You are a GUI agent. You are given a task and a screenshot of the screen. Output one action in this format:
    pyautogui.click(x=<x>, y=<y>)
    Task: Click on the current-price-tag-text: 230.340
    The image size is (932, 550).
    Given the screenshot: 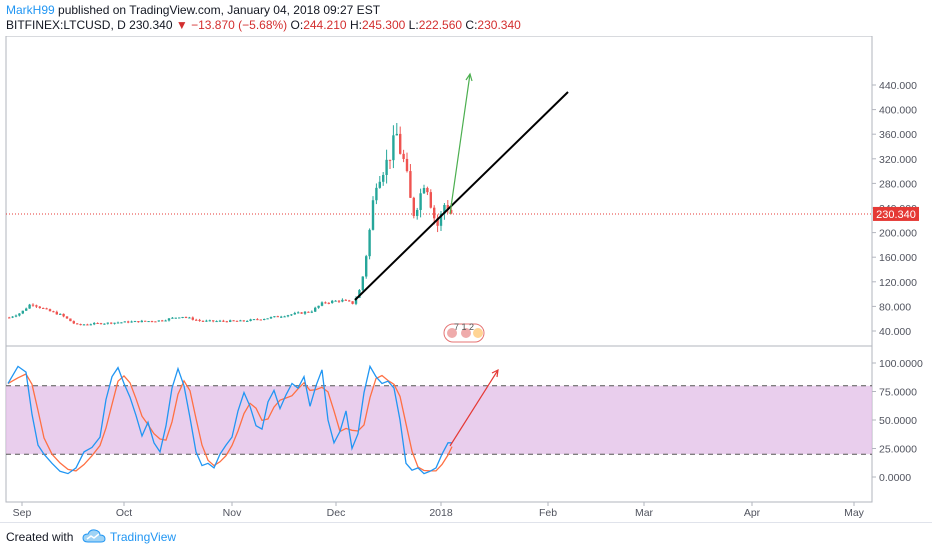 What is the action you would take?
    pyautogui.click(x=896, y=215)
    